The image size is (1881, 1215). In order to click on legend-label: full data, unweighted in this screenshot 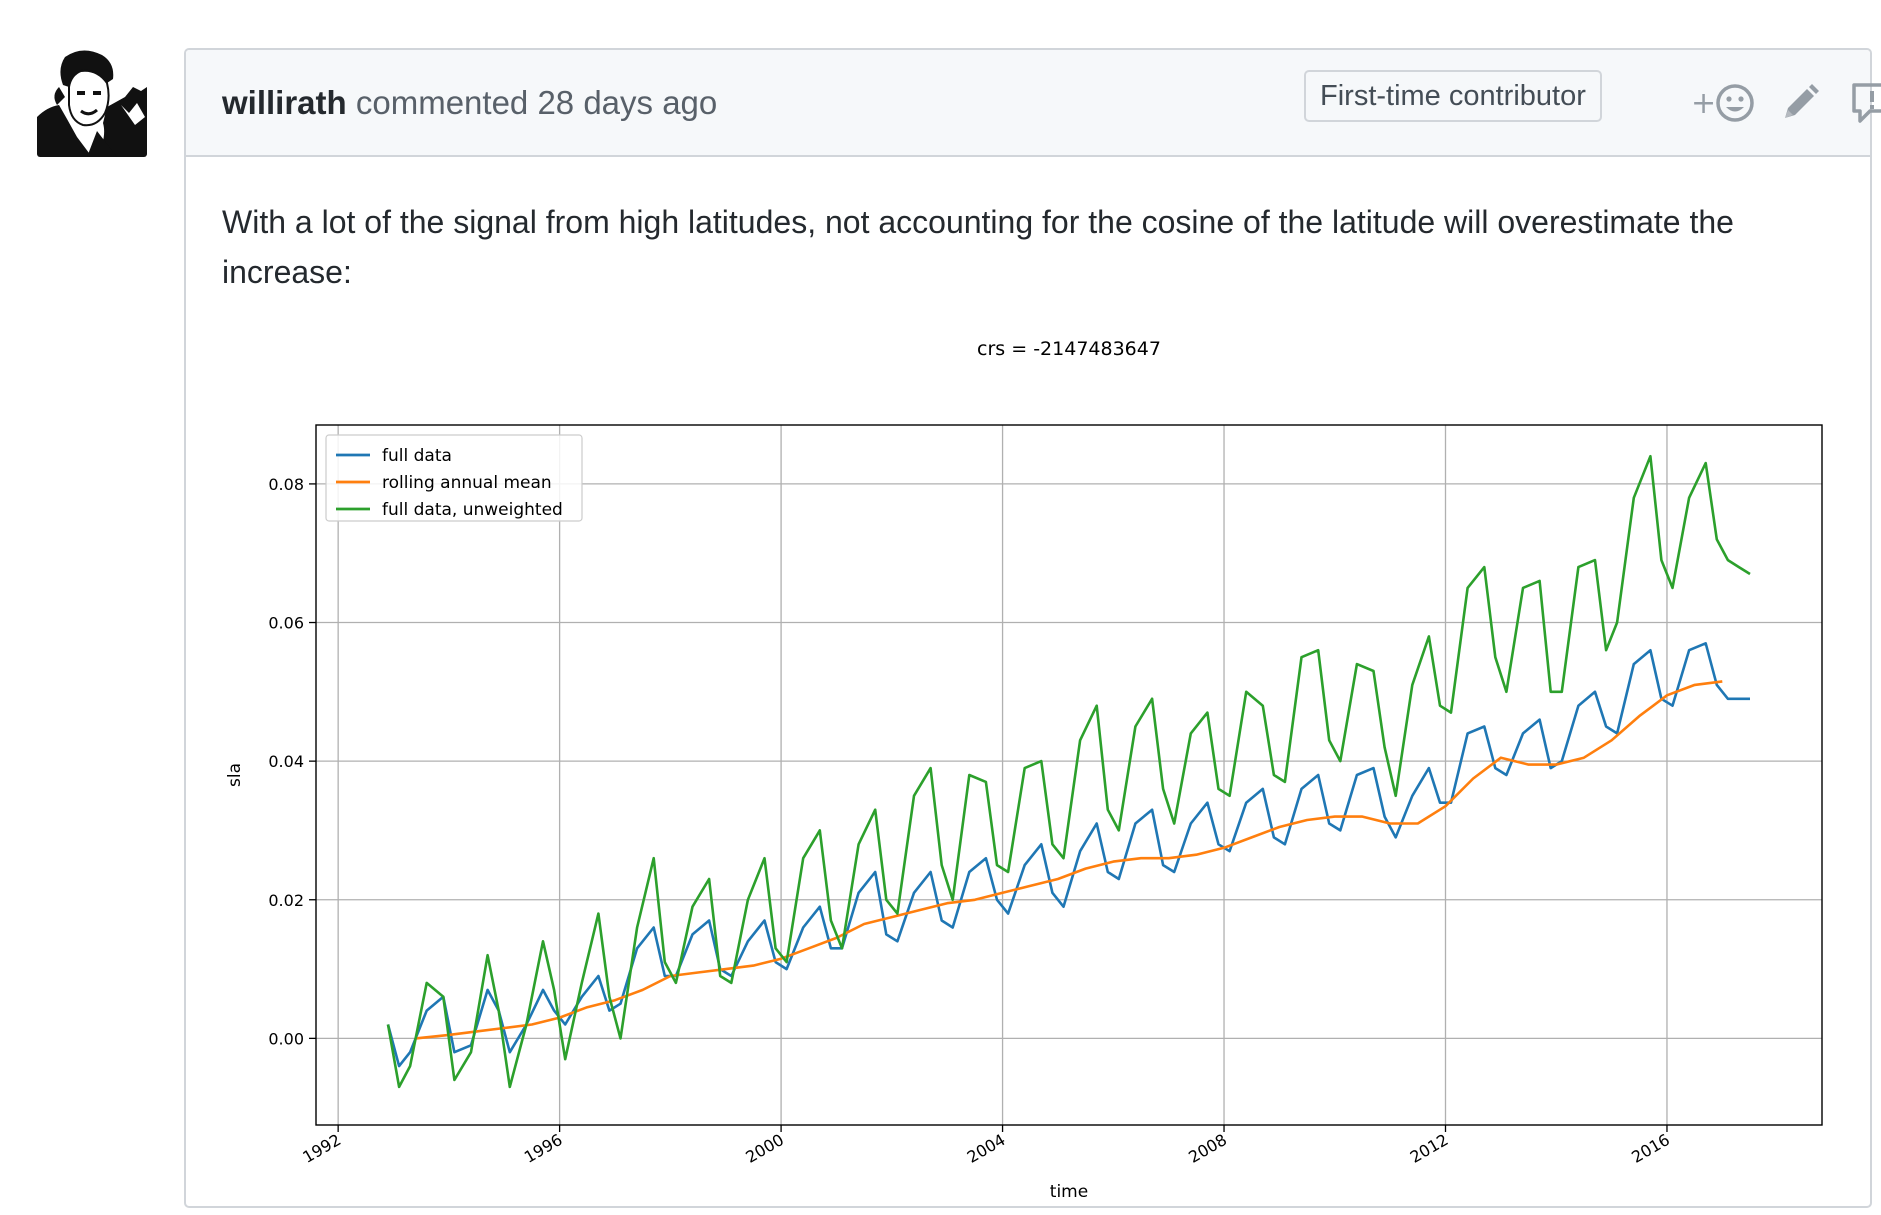, I will do `click(472, 510)`.